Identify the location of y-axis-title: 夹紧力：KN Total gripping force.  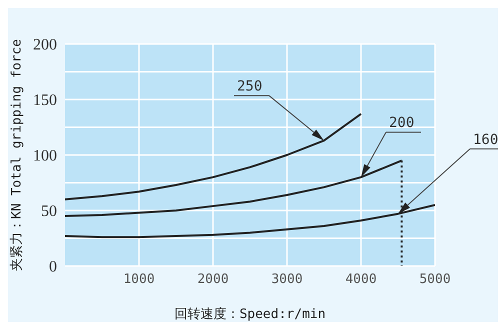
(17, 155).